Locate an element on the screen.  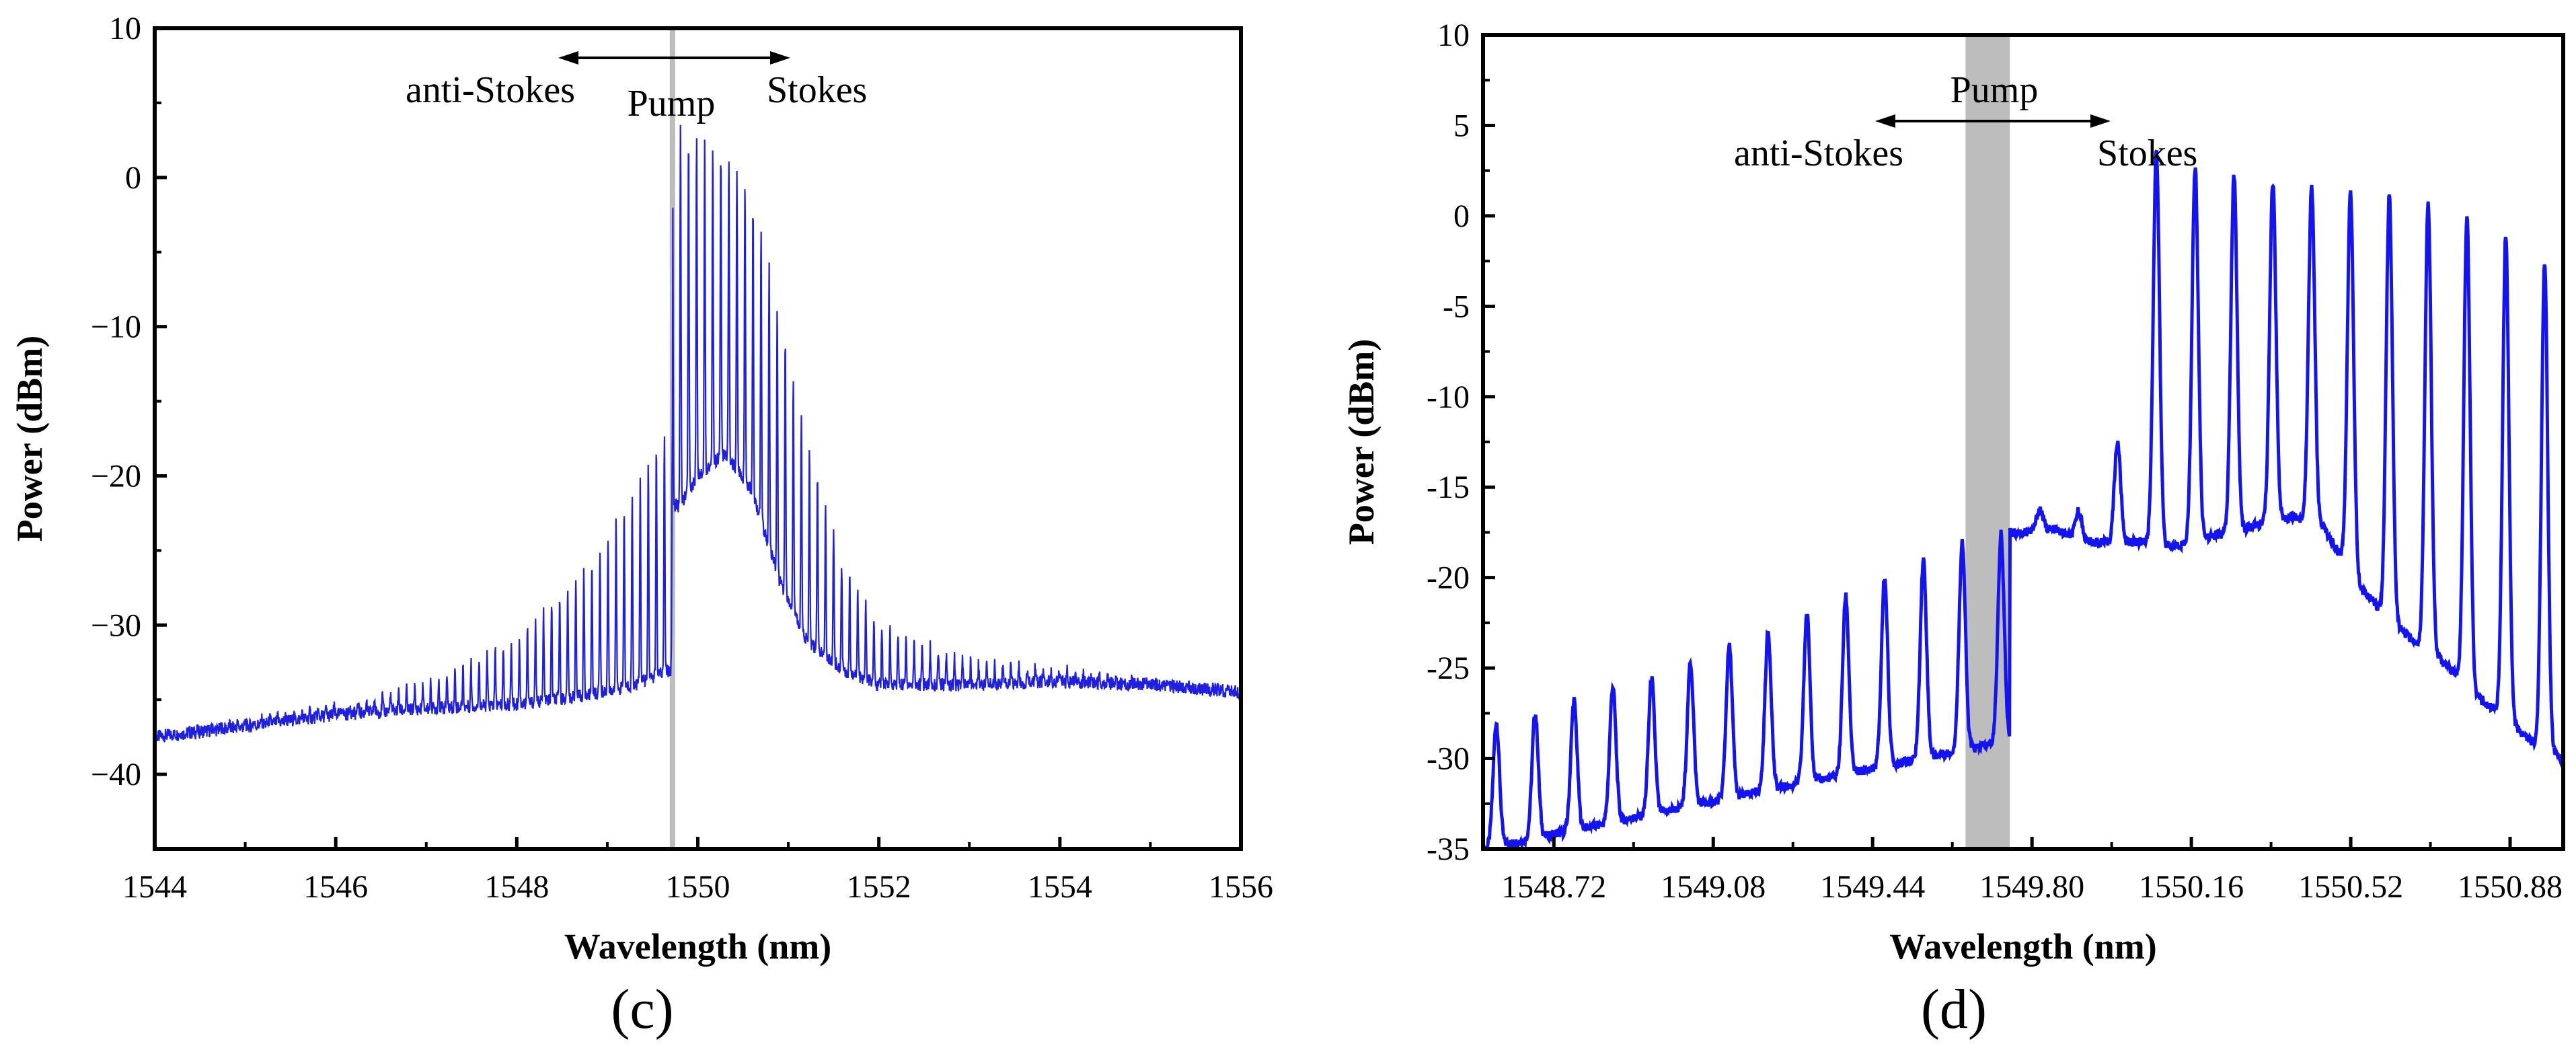
x-tick-label: 1554 is located at coordinates (1060, 887).